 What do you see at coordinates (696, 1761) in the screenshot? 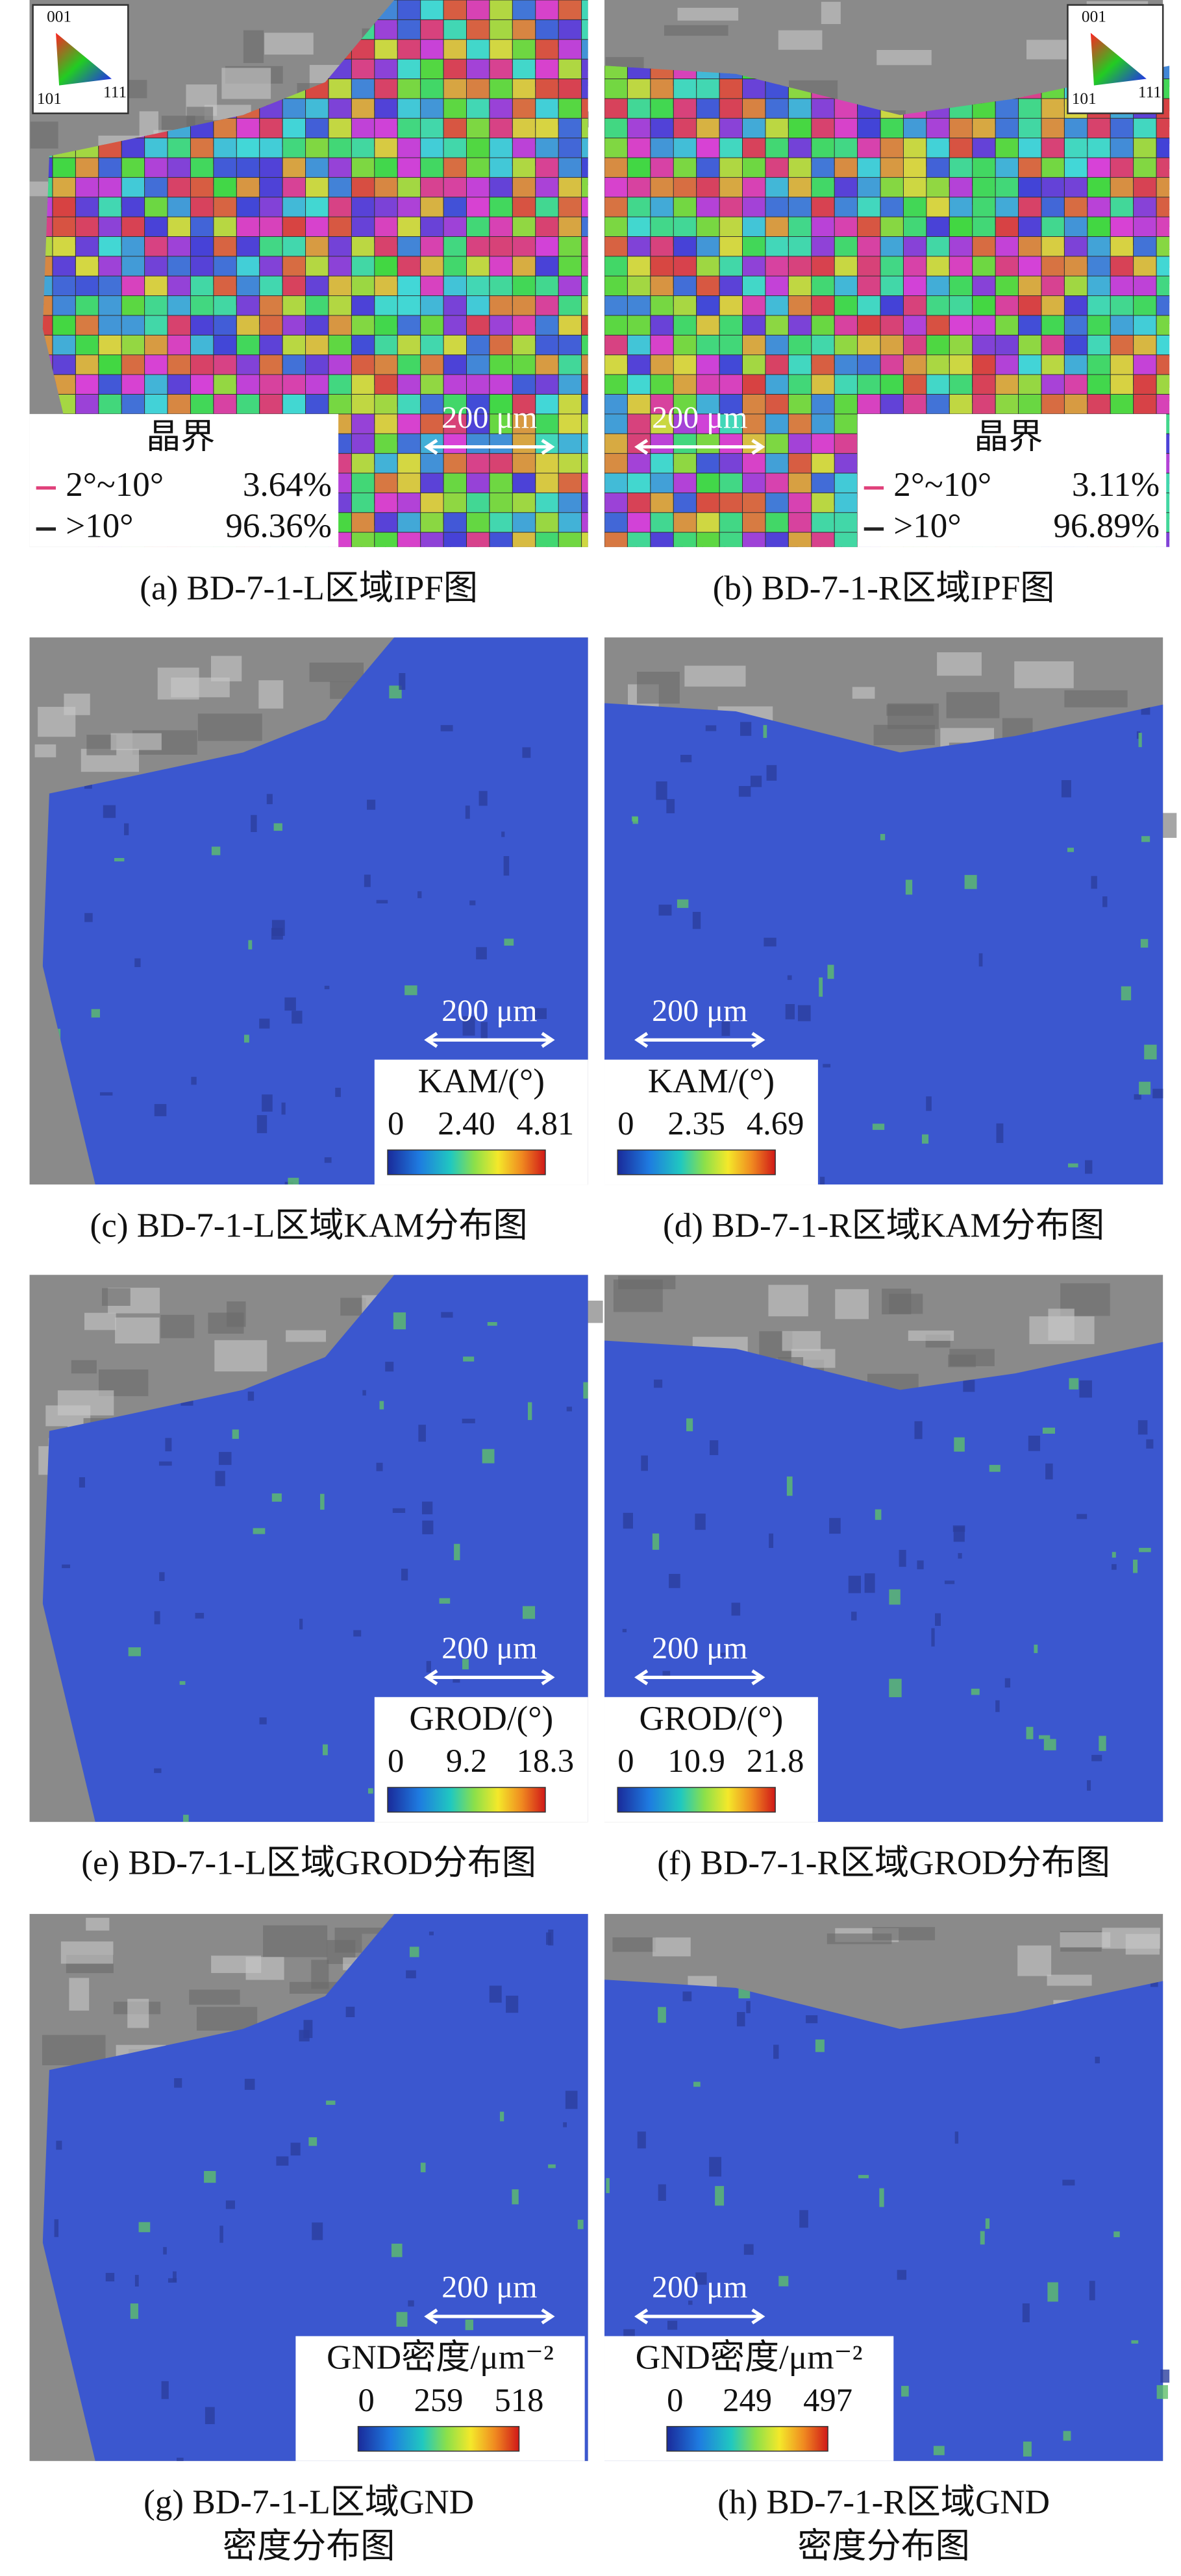
I see `colorbar-tick-label: 10.9` at bounding box center [696, 1761].